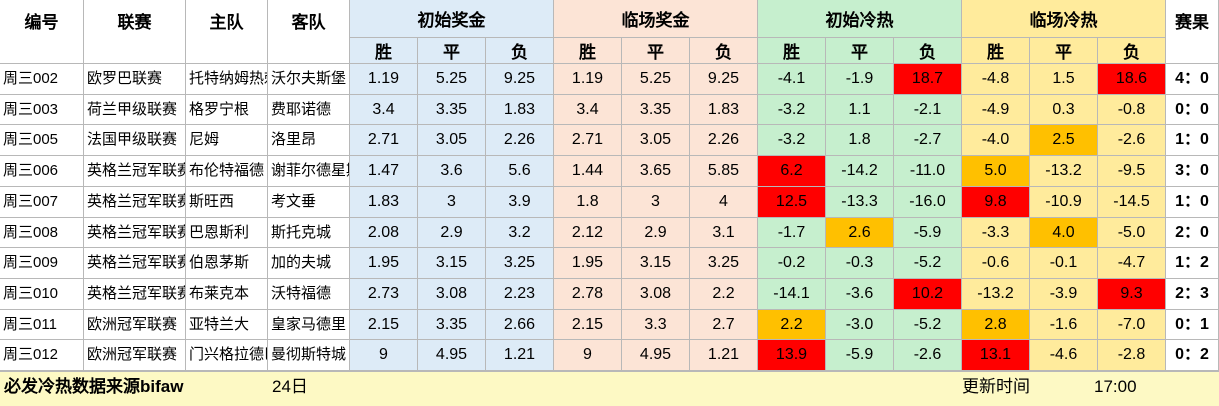 The width and height of the screenshot is (1219, 406). I want to click on match-result: 3：0, so click(1192, 171).